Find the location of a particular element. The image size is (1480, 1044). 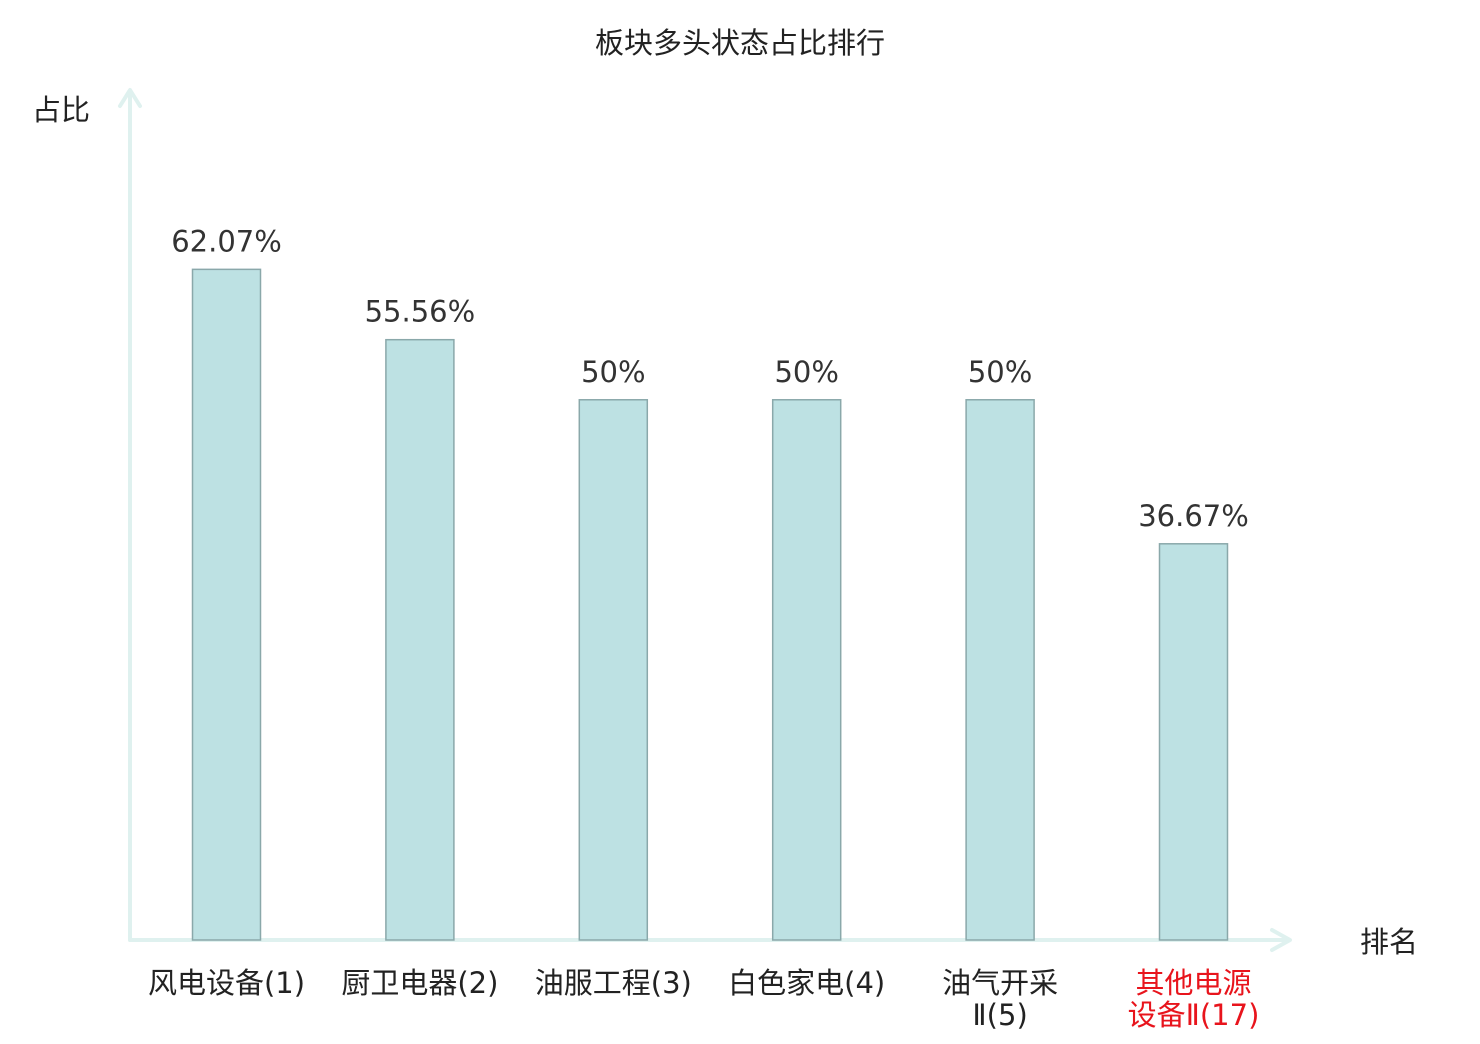

x-axis-label: 排名 is located at coordinates (1389, 942).